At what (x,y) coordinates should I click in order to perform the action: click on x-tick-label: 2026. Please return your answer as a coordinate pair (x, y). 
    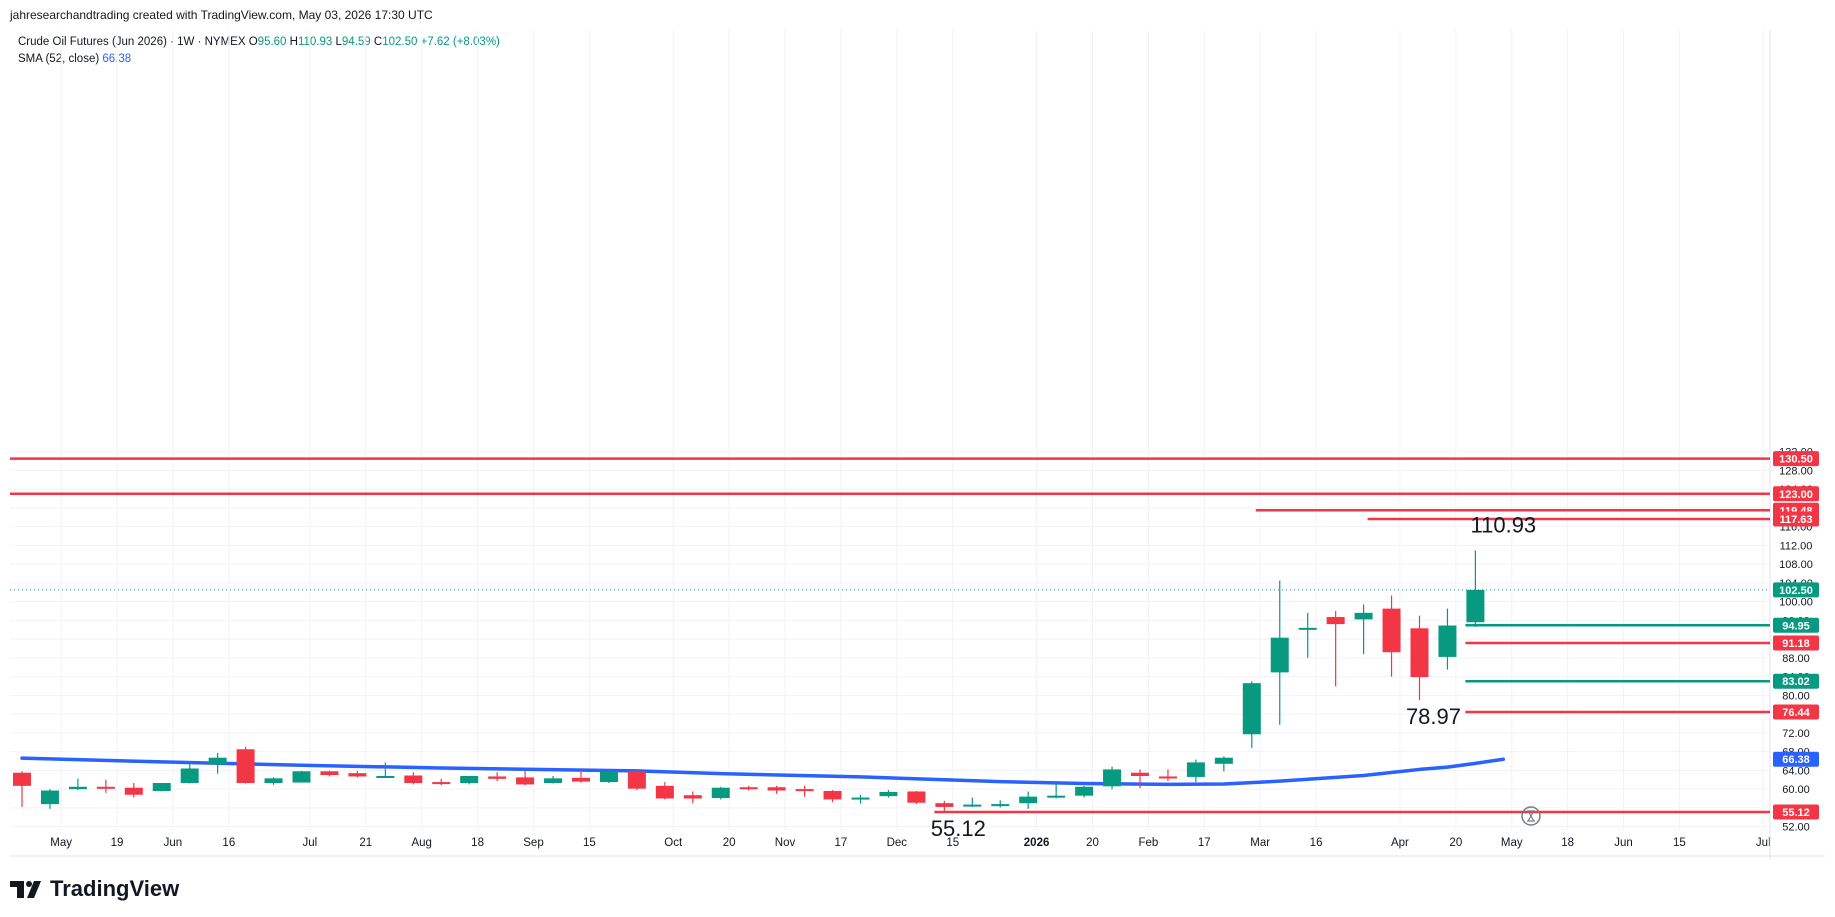
    Looking at the image, I should click on (1037, 843).